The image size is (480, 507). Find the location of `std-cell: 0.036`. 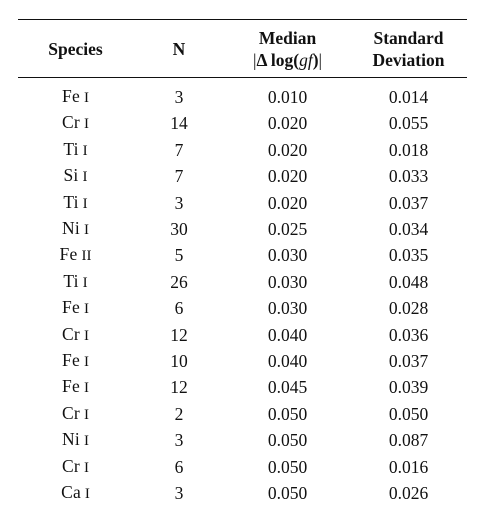

std-cell: 0.036 is located at coordinates (408, 334).